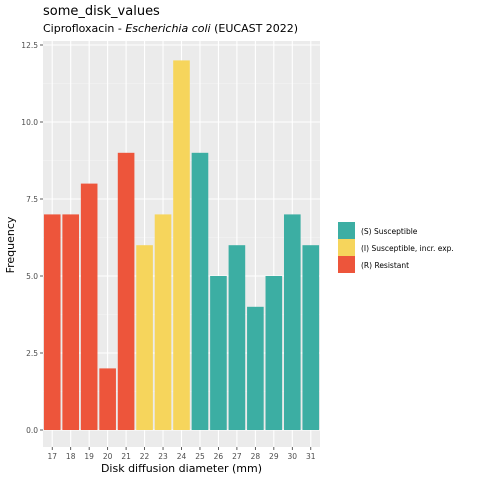  I want to click on legend-label-R: (R) Resistant, so click(385, 265).